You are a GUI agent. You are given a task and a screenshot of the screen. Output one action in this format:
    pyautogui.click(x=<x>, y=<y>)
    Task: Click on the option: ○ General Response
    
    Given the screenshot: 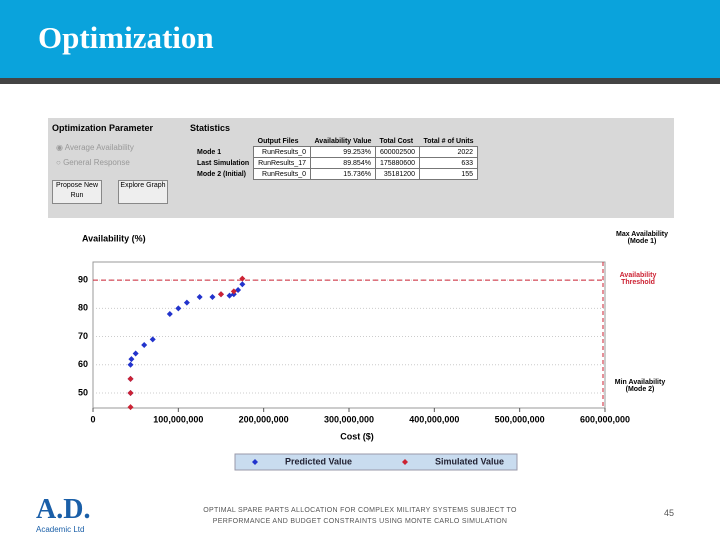 What is the action you would take?
    pyautogui.click(x=93, y=162)
    